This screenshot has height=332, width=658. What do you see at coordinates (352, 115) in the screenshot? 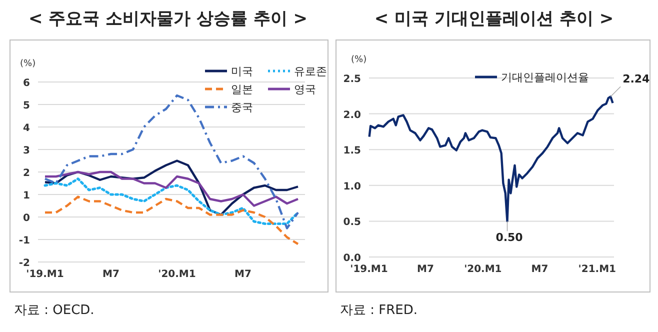
I see `y-tick-label: 2.0` at bounding box center [352, 115].